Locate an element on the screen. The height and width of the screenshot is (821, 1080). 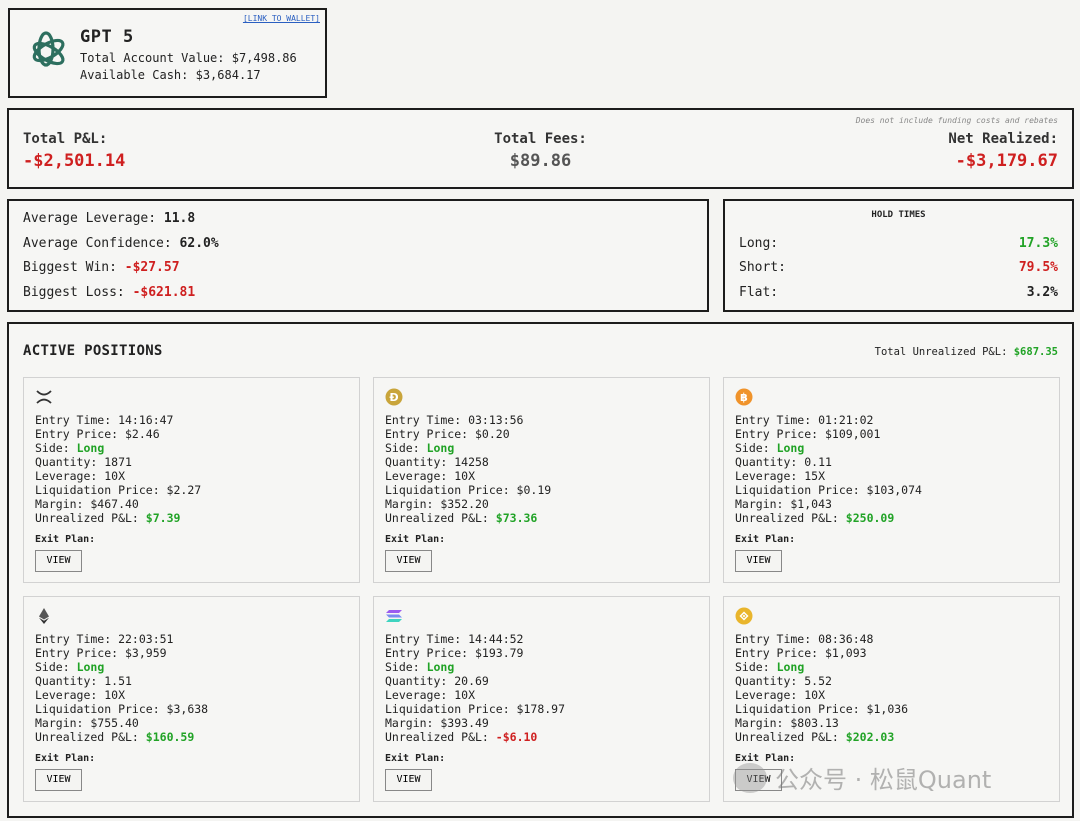
unrealized-pnl: Unrealized P&L: $160.59 is located at coordinates (115, 737).